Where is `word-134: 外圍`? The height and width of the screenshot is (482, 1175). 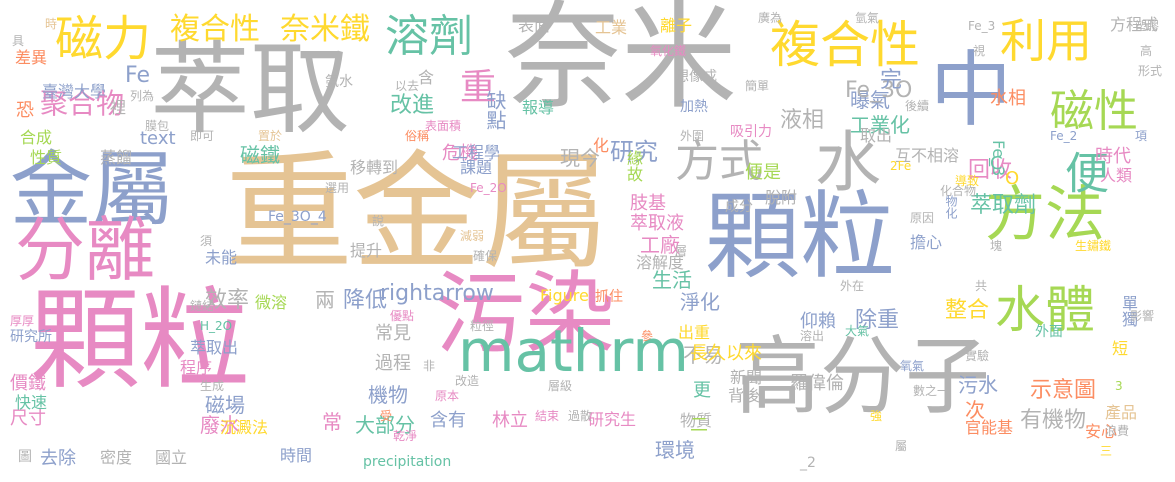 word-134: 外圍 is located at coordinates (692, 136).